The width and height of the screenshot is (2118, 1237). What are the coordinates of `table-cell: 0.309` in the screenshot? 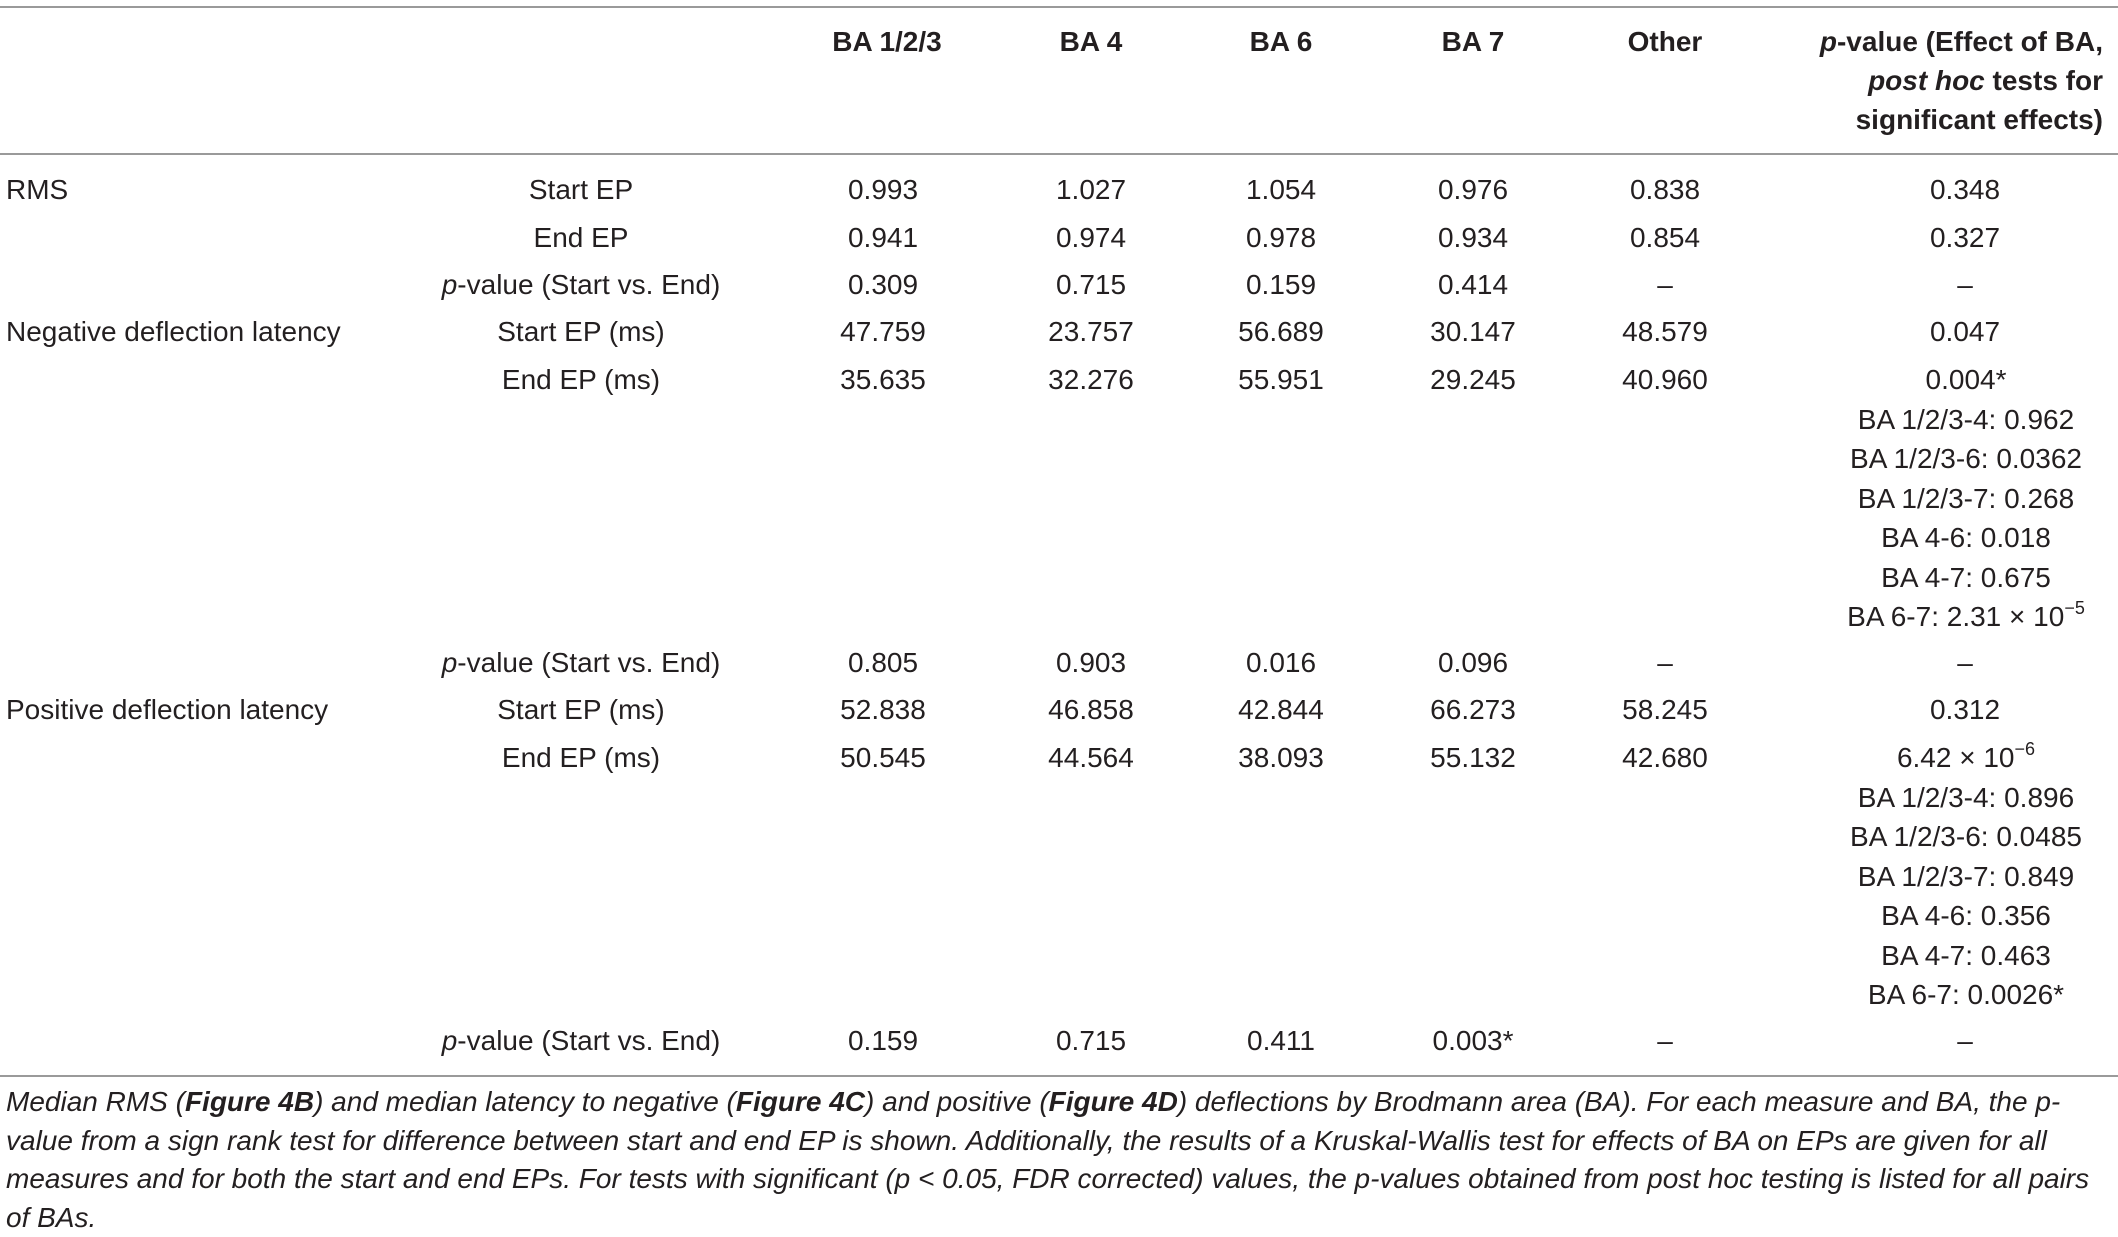 It's located at (883, 284).